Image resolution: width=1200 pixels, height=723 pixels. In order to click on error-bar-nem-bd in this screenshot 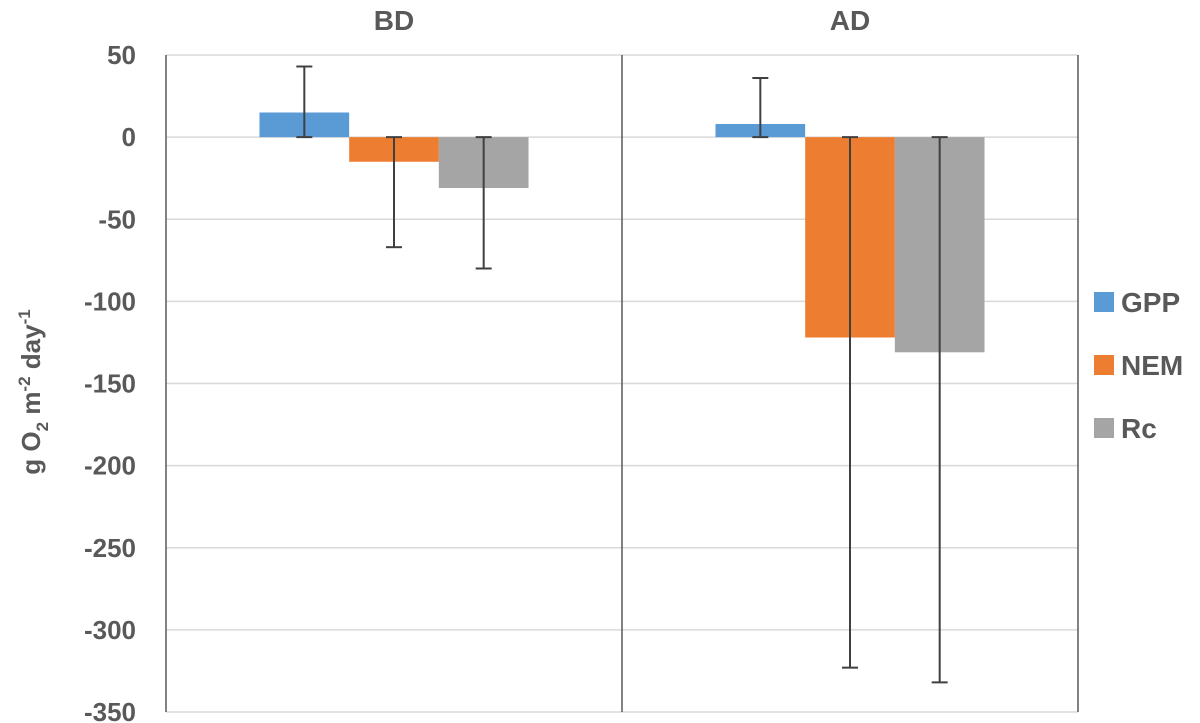, I will do `click(394, 192)`.